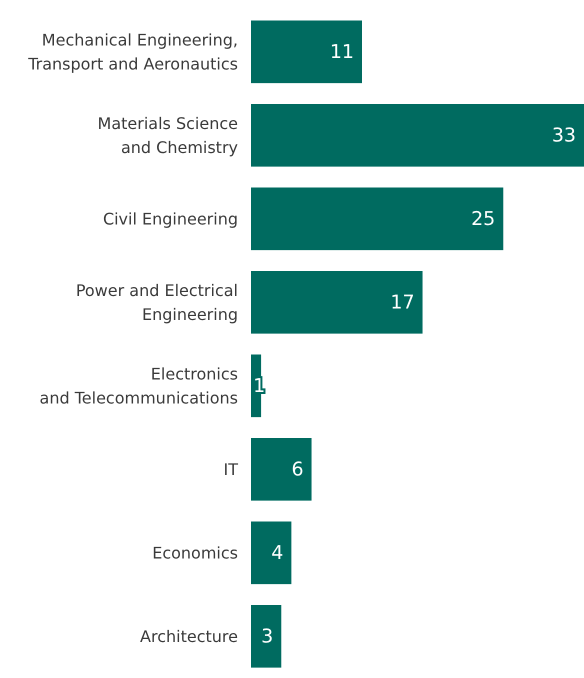 This screenshot has width=584, height=678. What do you see at coordinates (297, 469) in the screenshot?
I see `data-label: 6` at bounding box center [297, 469].